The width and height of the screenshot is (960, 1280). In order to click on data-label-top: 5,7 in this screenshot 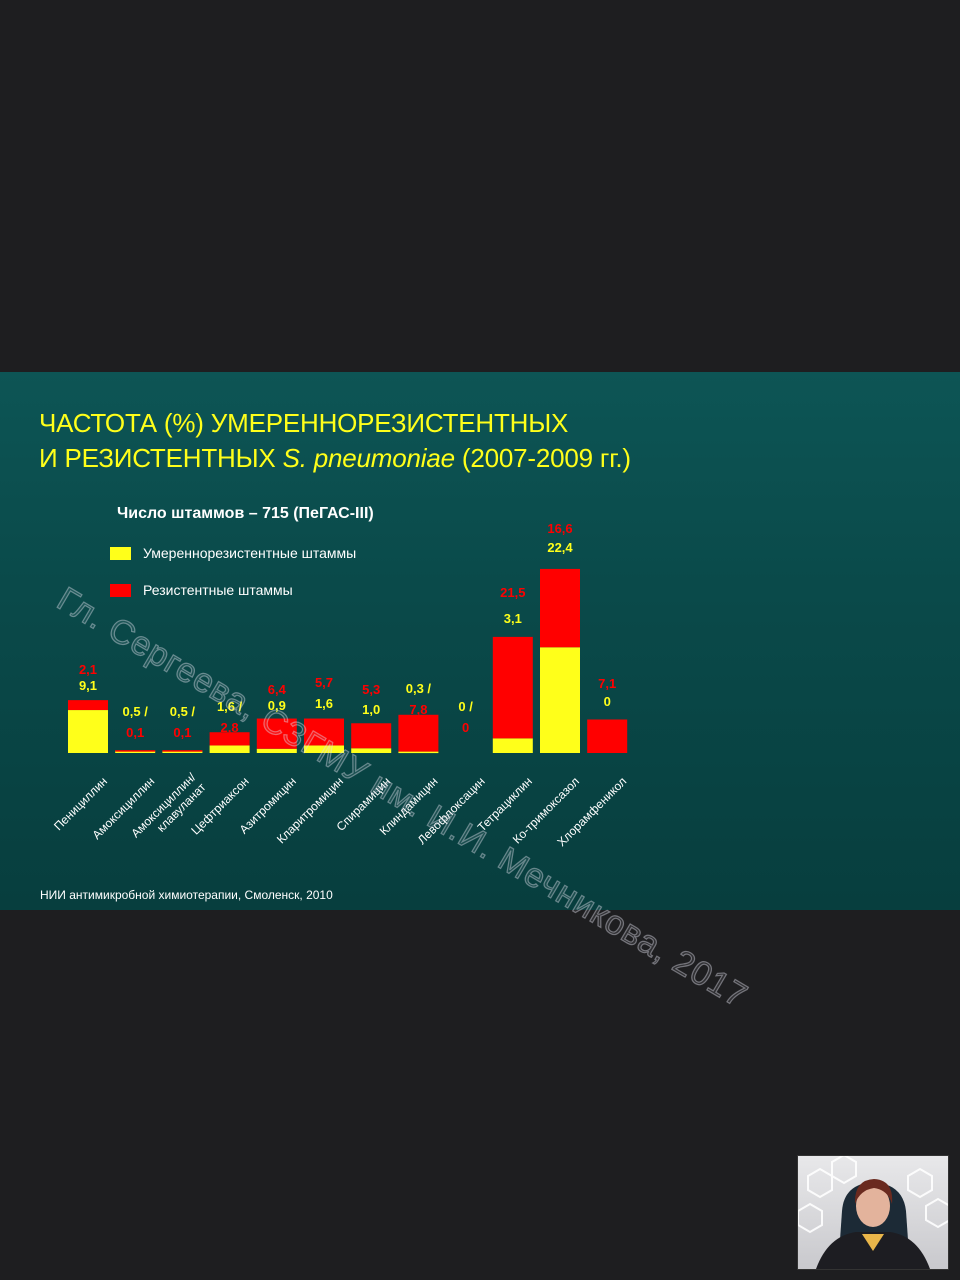, I will do `click(324, 682)`.